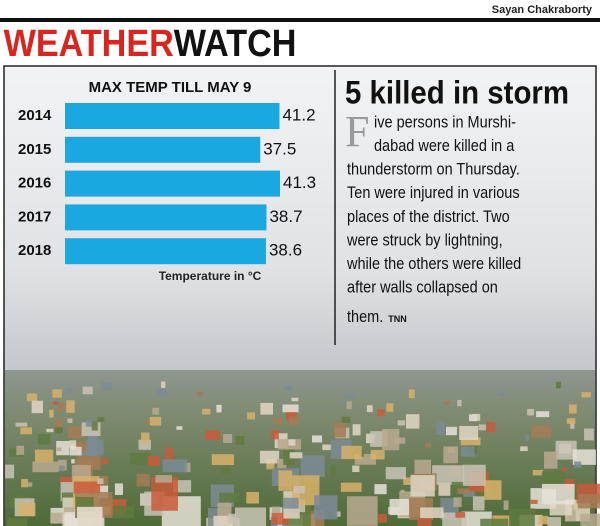 This screenshot has height=526, width=600. What do you see at coordinates (357, 131) in the screenshot?
I see `drop-cap: F` at bounding box center [357, 131].